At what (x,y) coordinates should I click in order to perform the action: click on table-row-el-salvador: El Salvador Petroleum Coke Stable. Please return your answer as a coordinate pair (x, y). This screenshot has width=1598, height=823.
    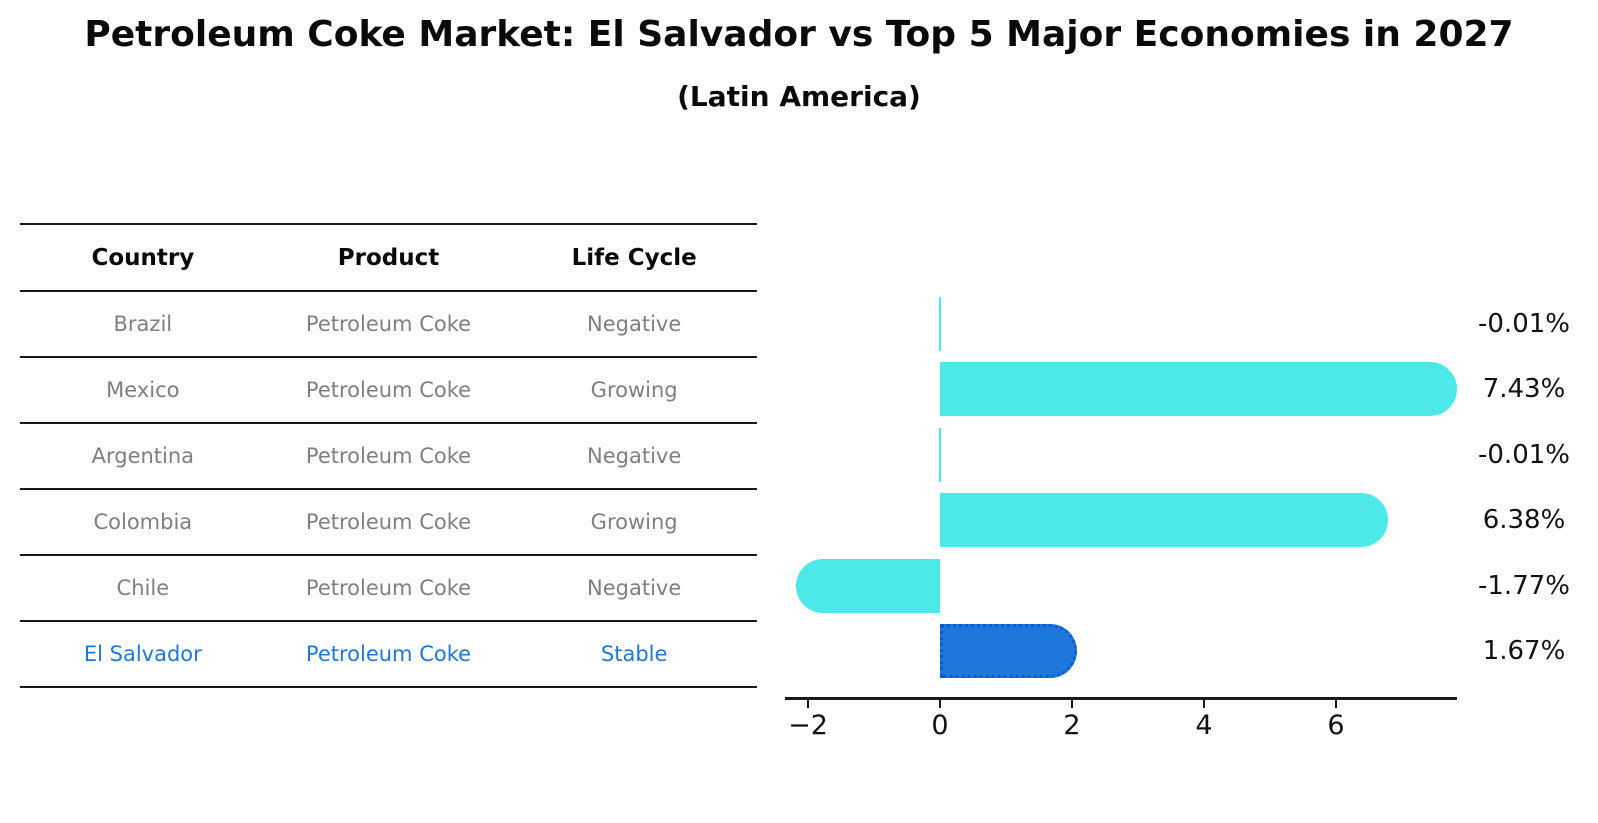
    Looking at the image, I should click on (388, 654).